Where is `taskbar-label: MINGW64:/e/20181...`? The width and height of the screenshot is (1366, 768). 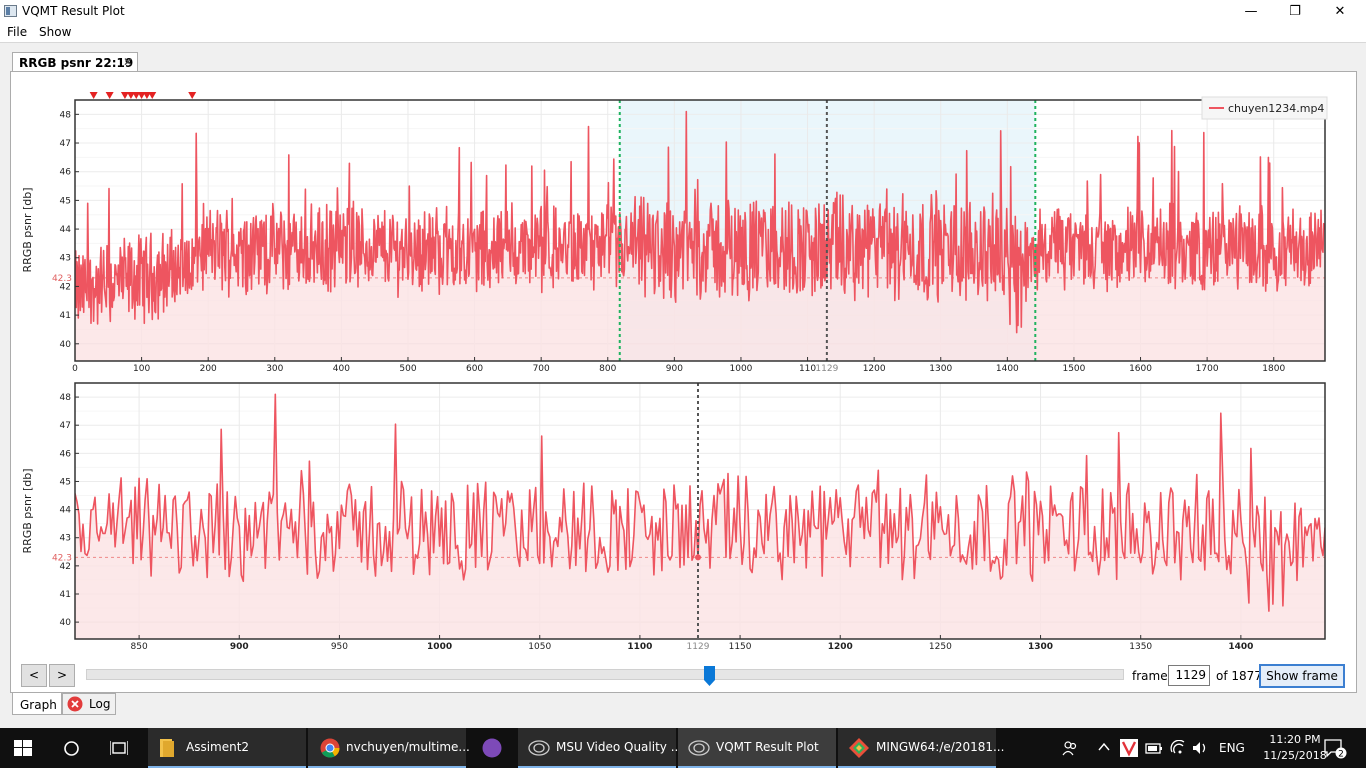
taskbar-label: MINGW64:/e/20181... is located at coordinates (940, 747).